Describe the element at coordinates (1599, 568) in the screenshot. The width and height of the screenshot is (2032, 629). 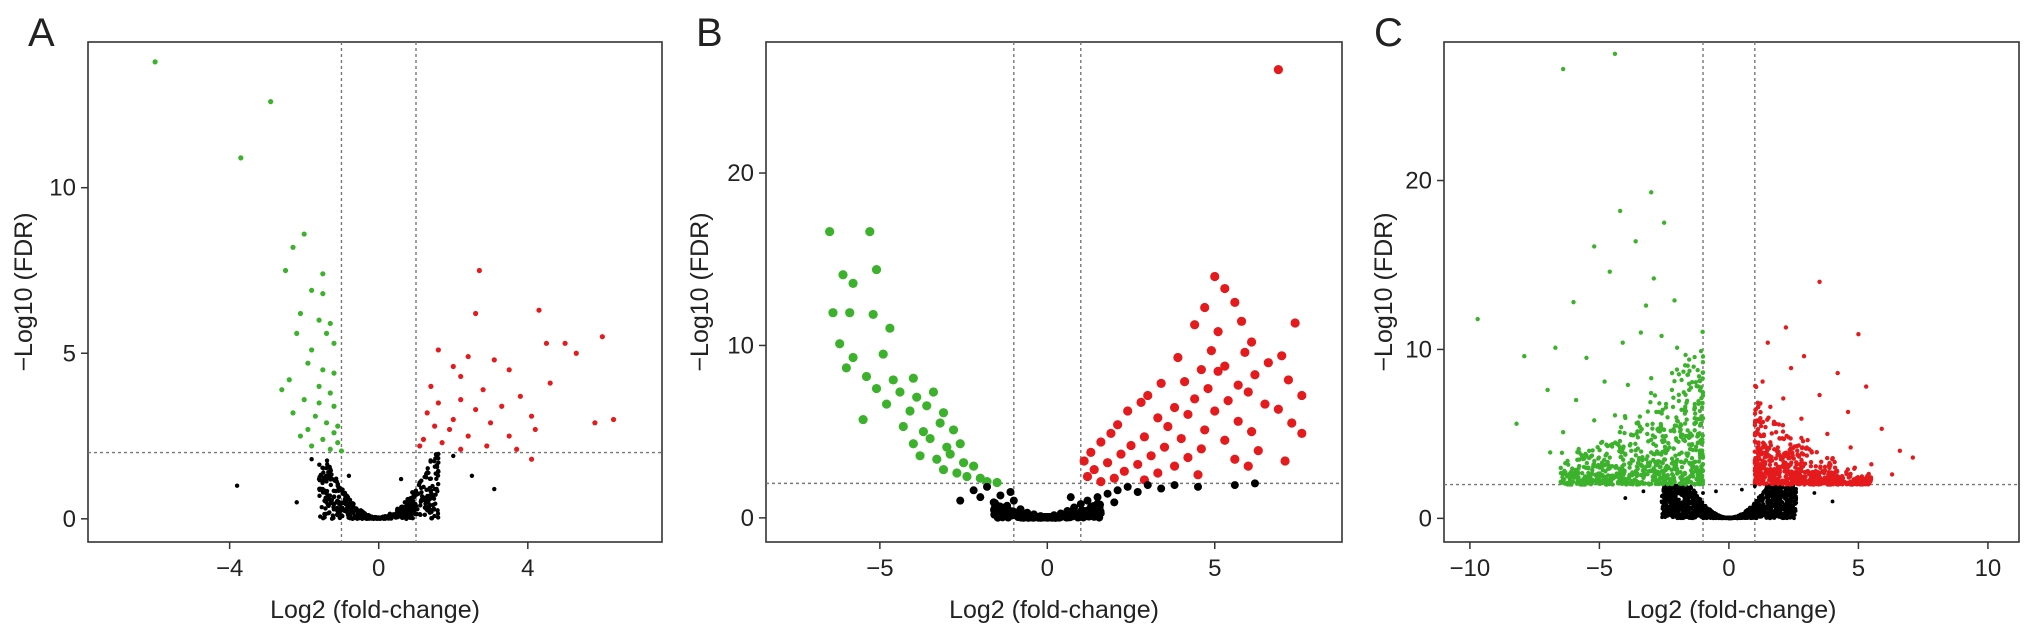
I see `x-tick-label: −5` at that location.